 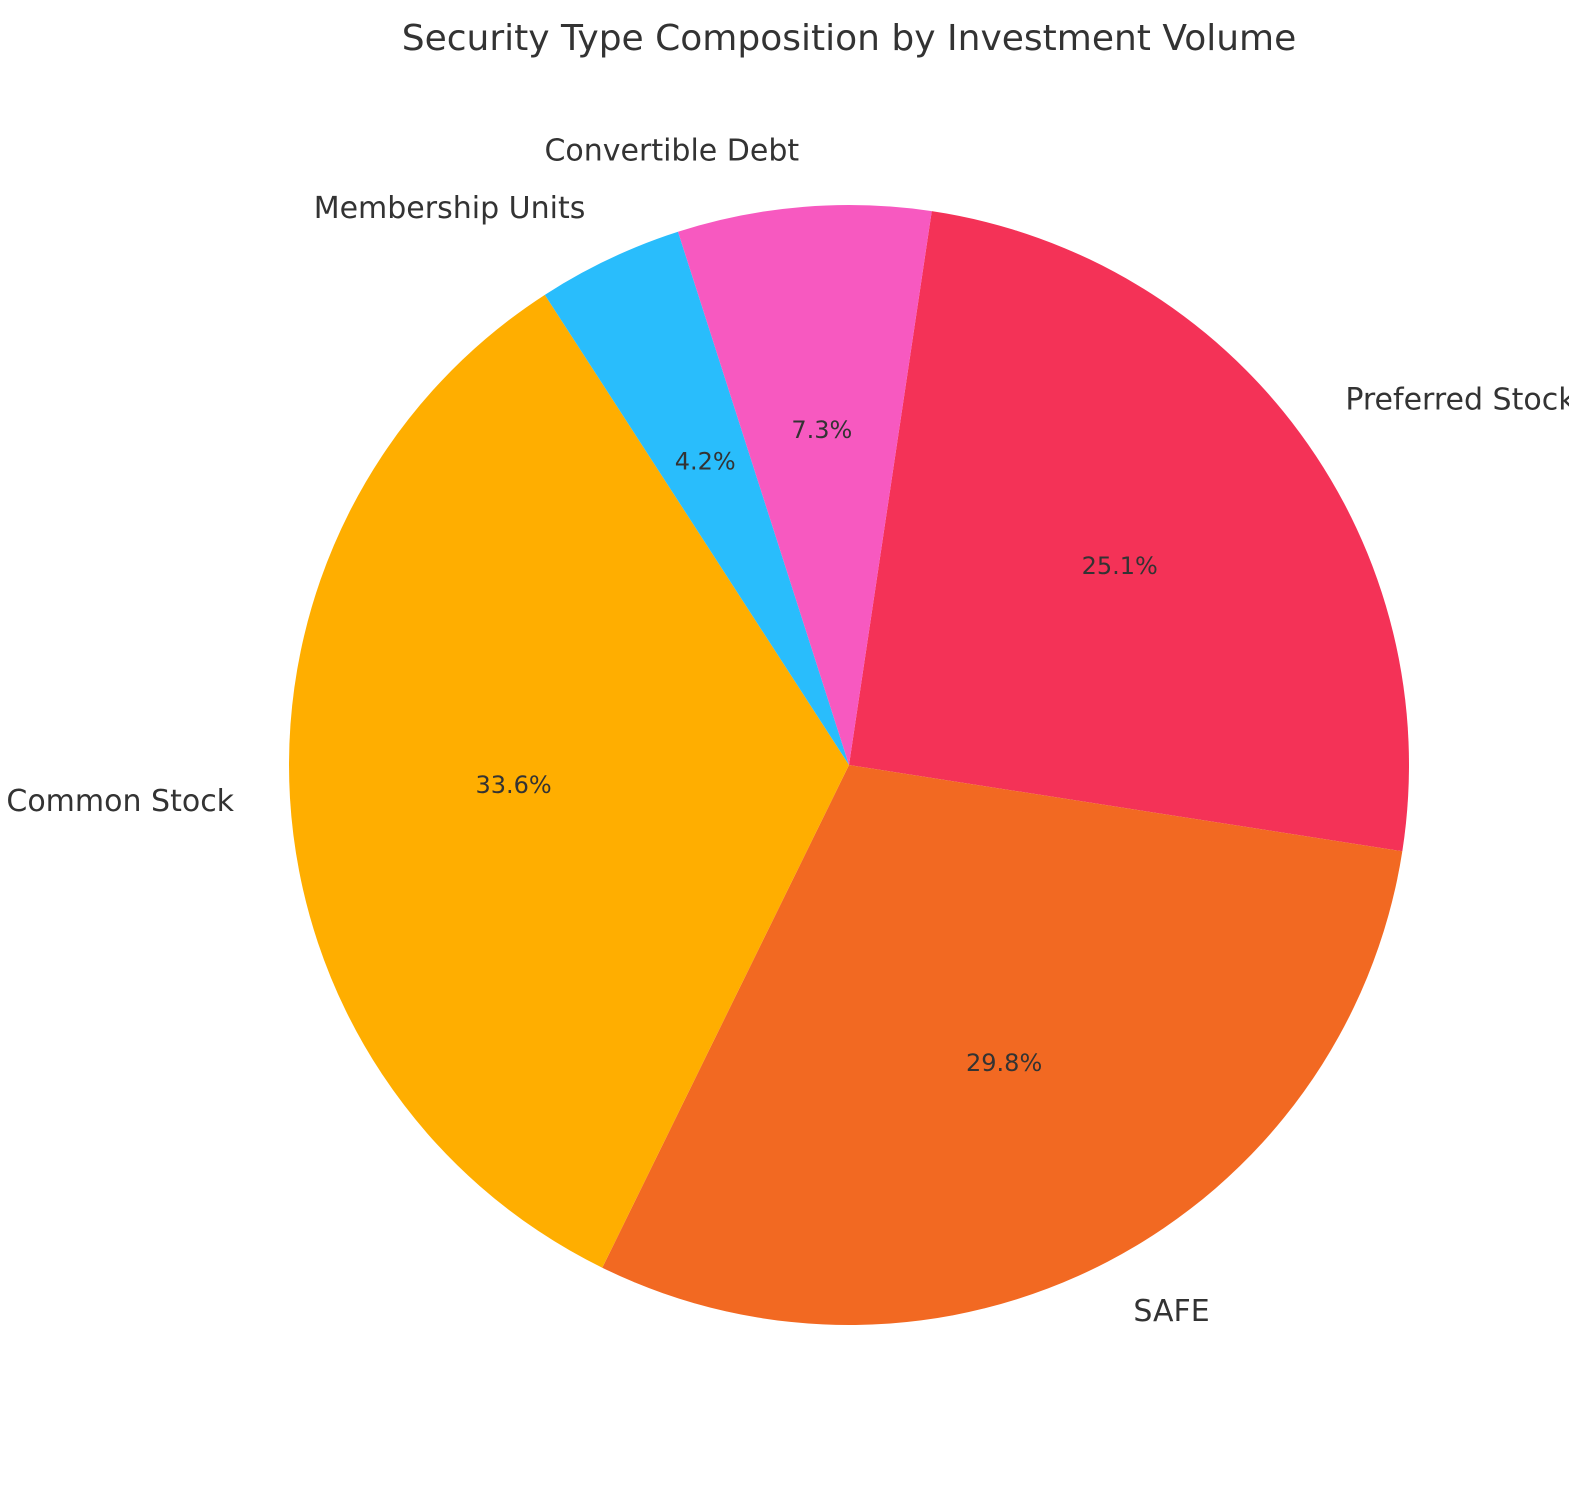 I want to click on pie-category-label-convertible-debt: Convertible Debt, so click(x=671, y=151).